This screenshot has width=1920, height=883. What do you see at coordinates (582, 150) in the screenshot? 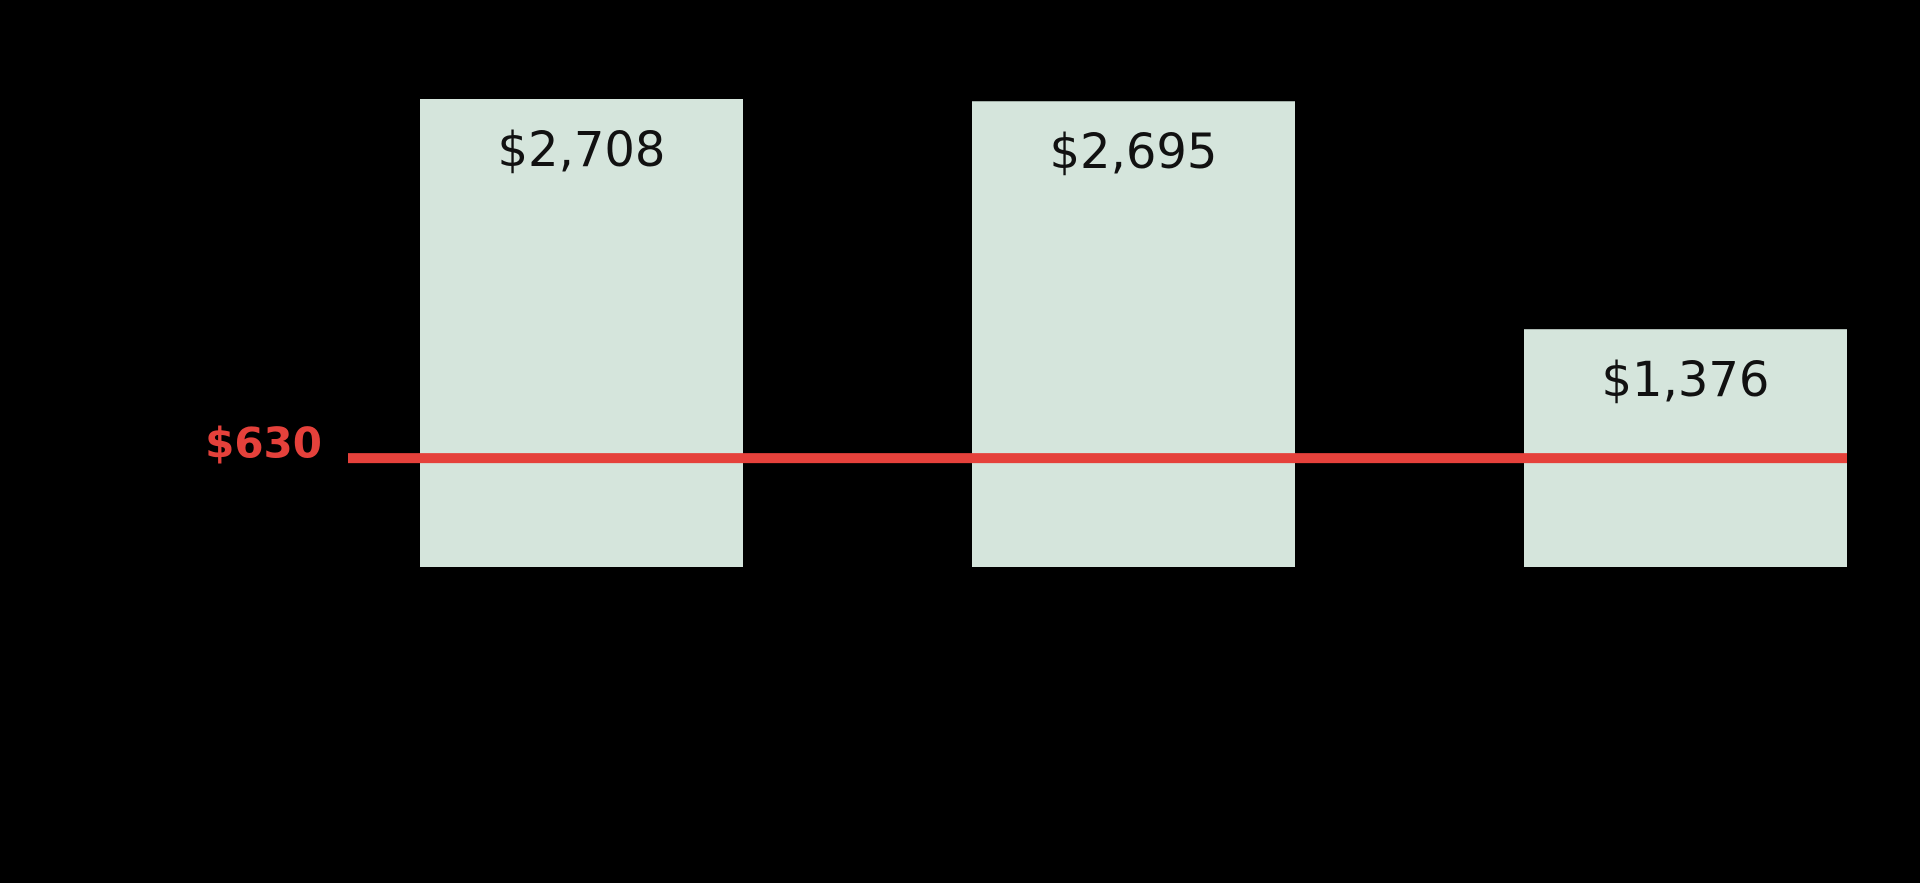
I see `value-label: $2,708` at bounding box center [582, 150].